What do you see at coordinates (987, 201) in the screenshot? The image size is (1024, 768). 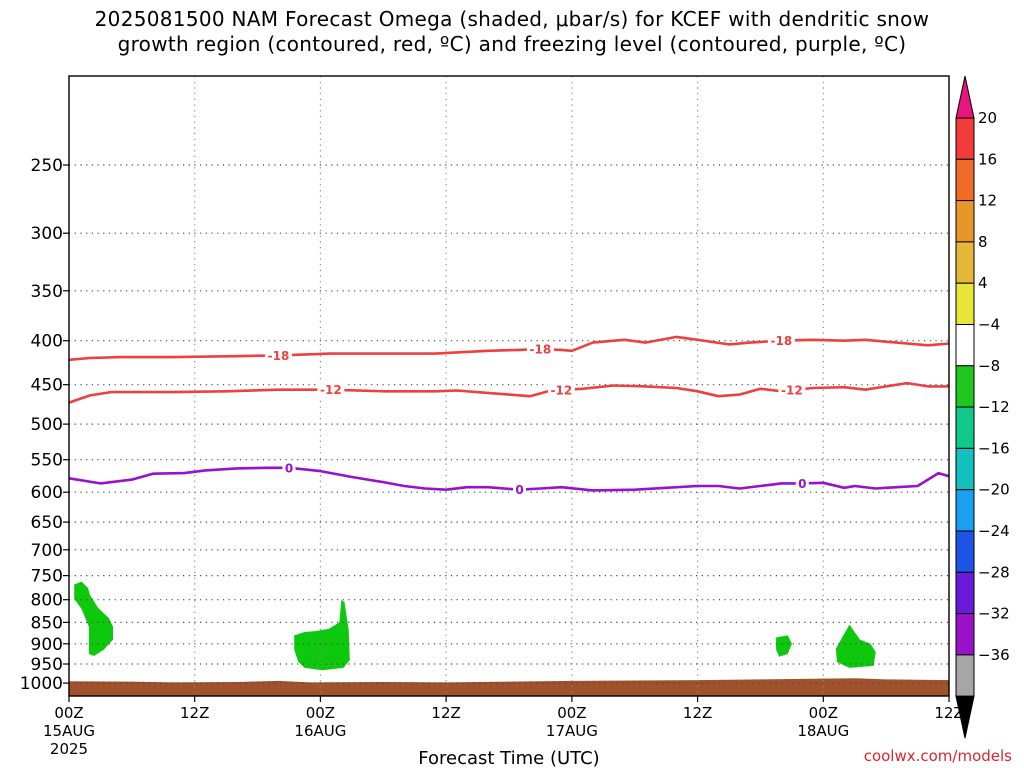 I see `colorbar-label: 12` at bounding box center [987, 201].